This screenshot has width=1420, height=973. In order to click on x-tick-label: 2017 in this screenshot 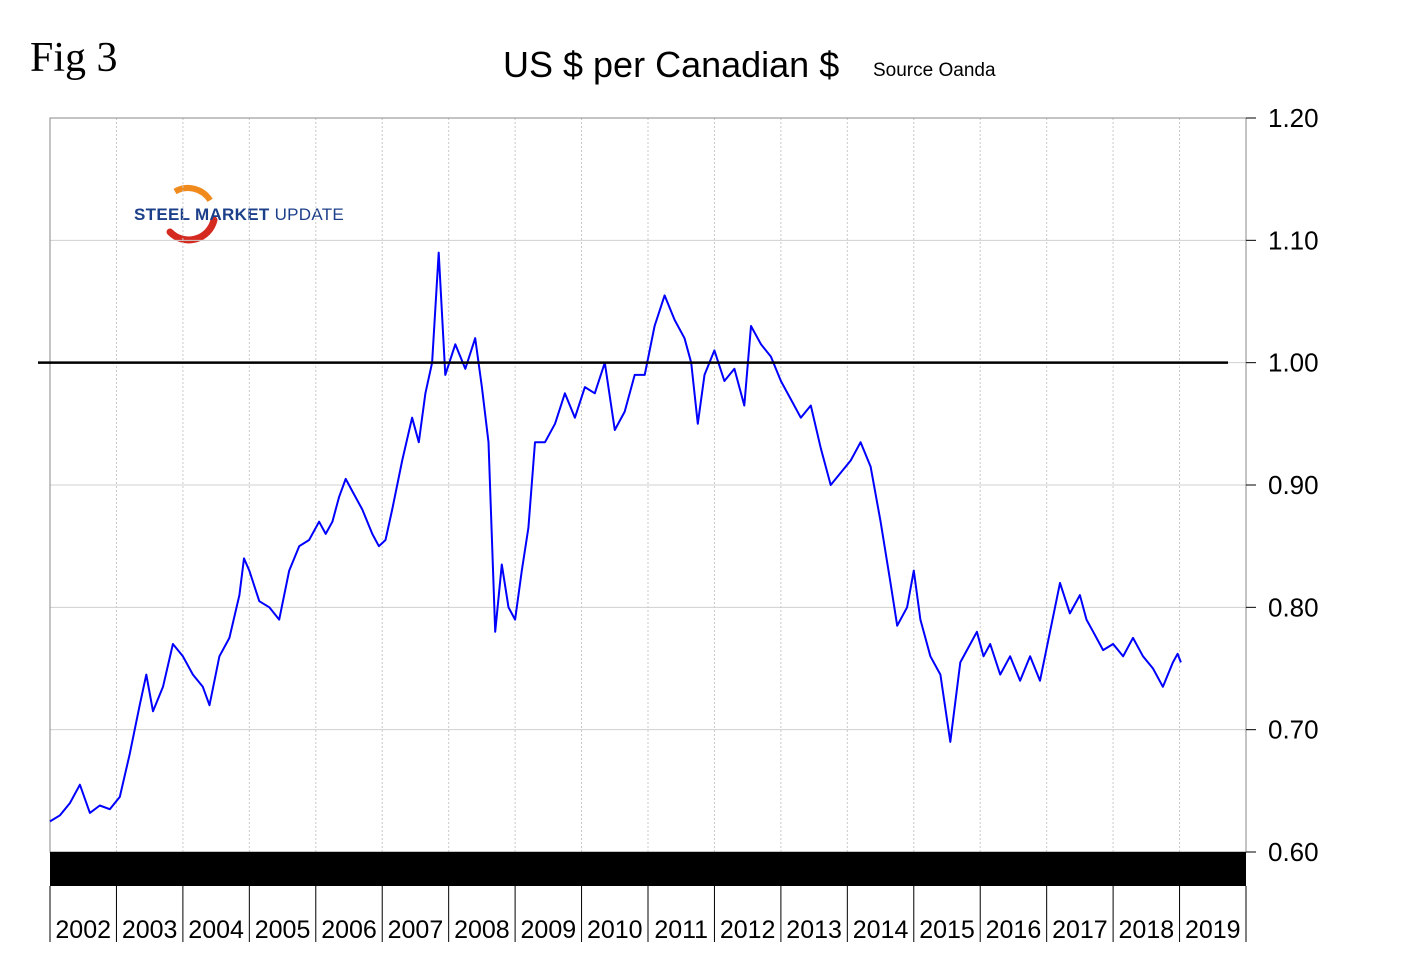, I will do `click(1080, 930)`.